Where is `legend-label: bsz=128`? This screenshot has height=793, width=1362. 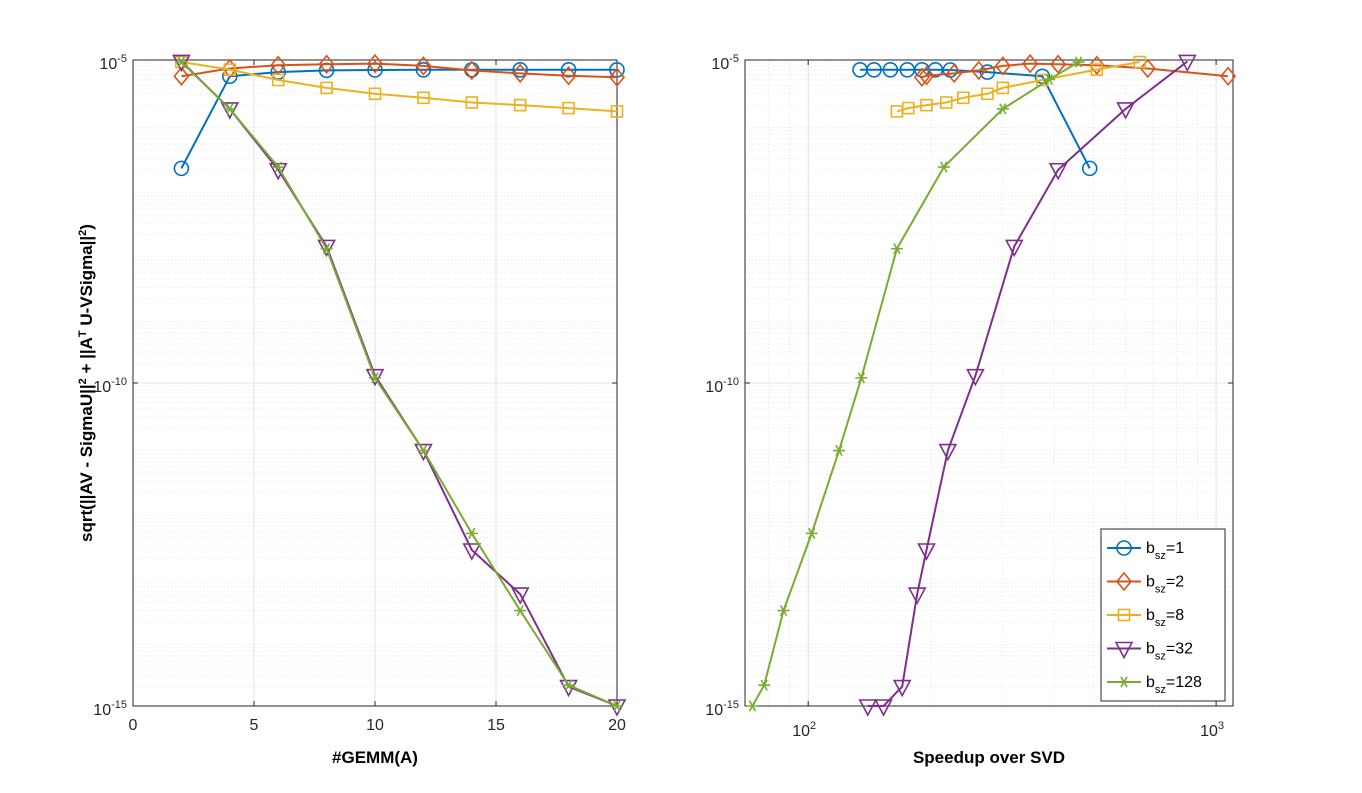 legend-label: bsz=128 is located at coordinates (1174, 685).